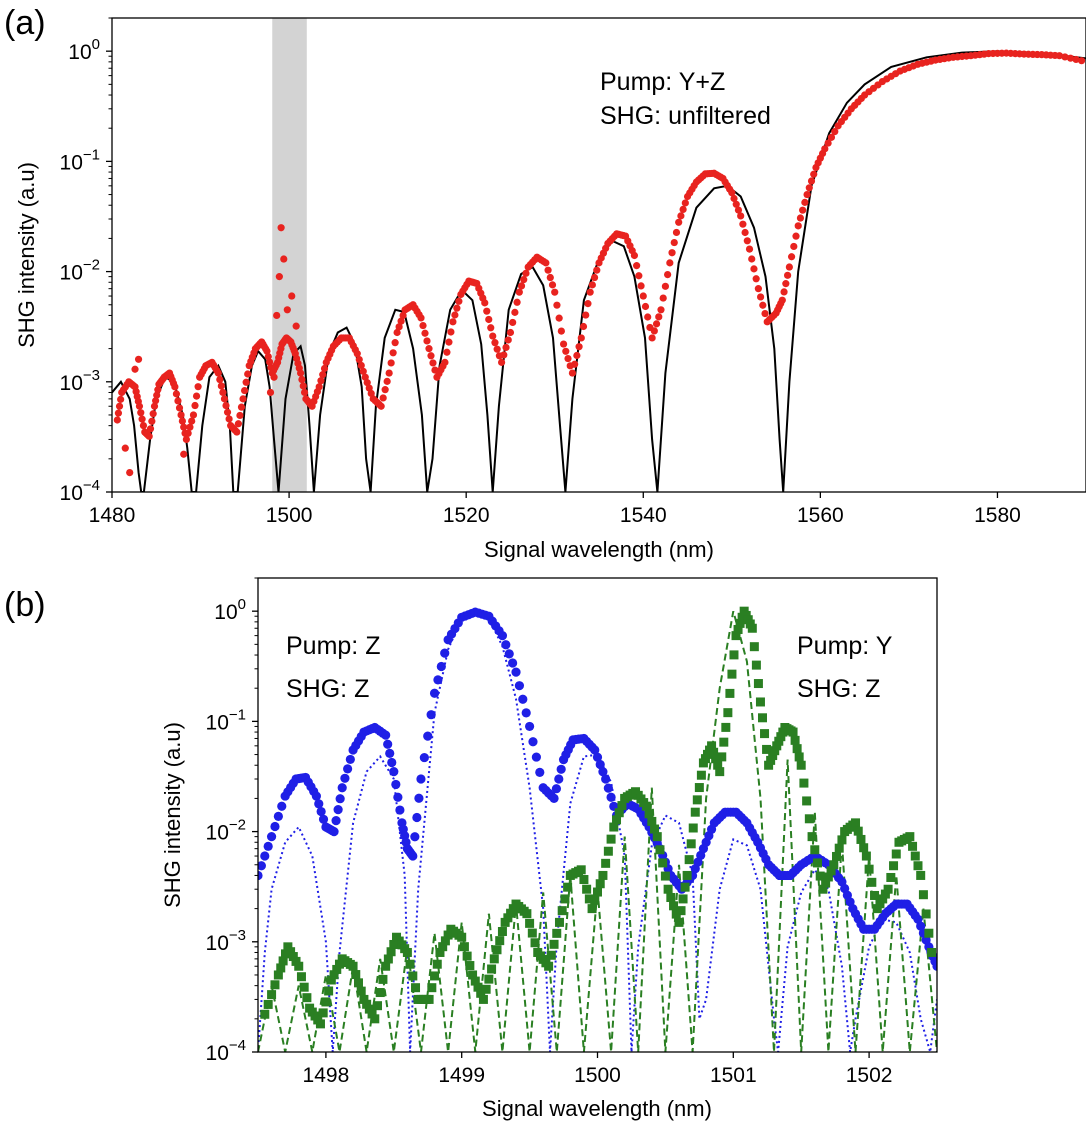  Describe the element at coordinates (869, 1075) in the screenshot. I see `x-tick-label: 1502` at that location.